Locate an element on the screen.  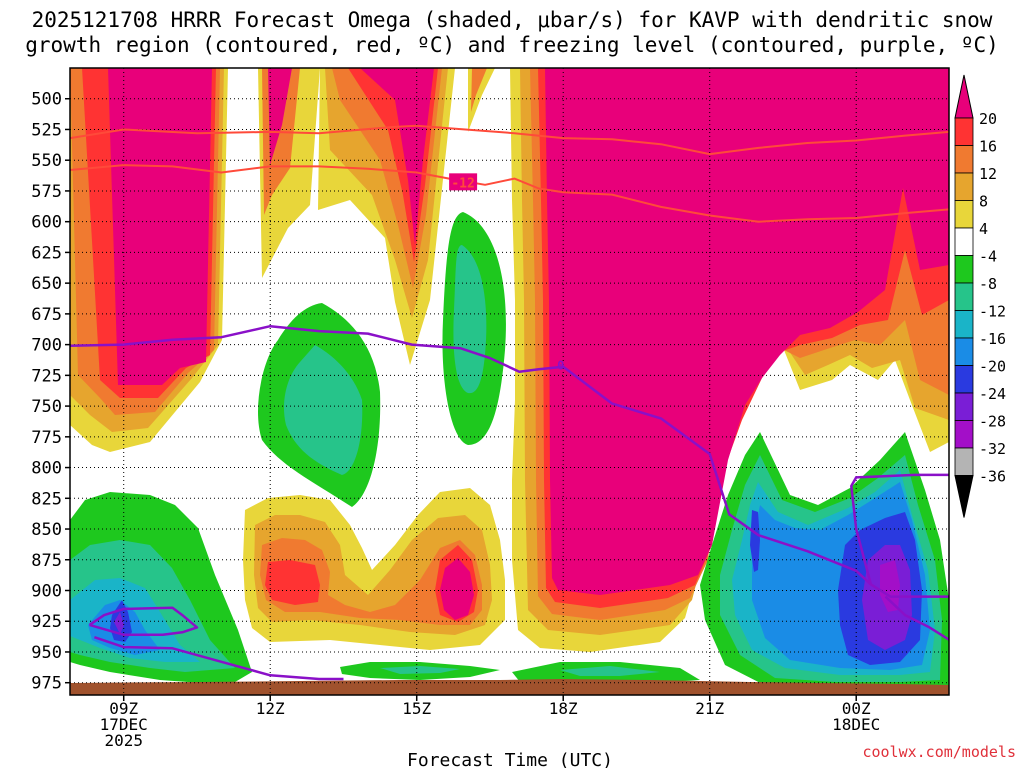
y-tick-label-625: 625 is located at coordinates (46, 253).